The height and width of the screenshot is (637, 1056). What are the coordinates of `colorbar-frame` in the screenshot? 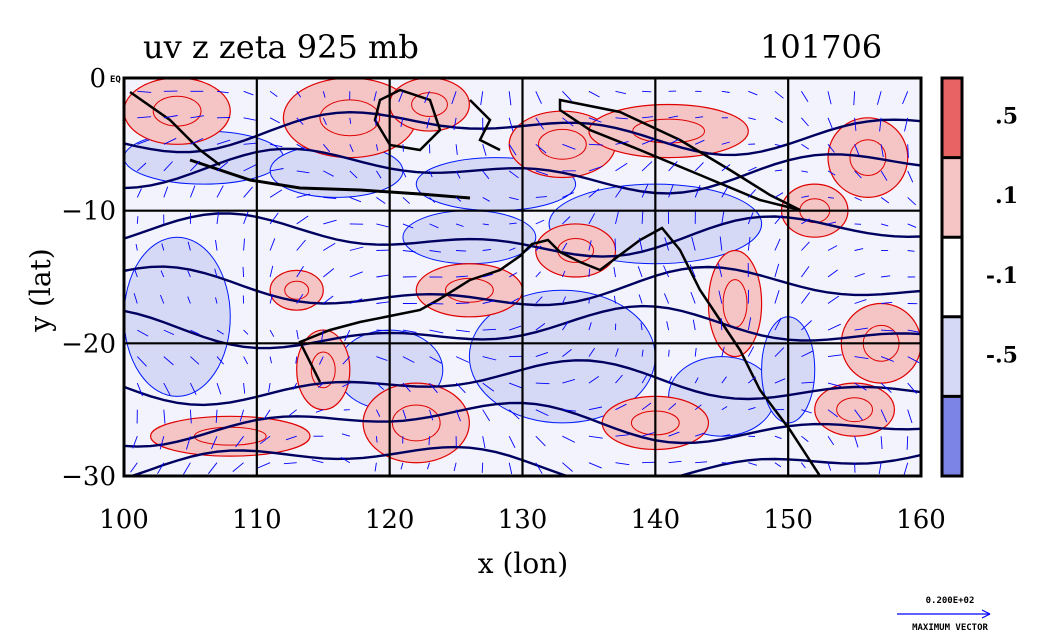 It's located at (952, 277).